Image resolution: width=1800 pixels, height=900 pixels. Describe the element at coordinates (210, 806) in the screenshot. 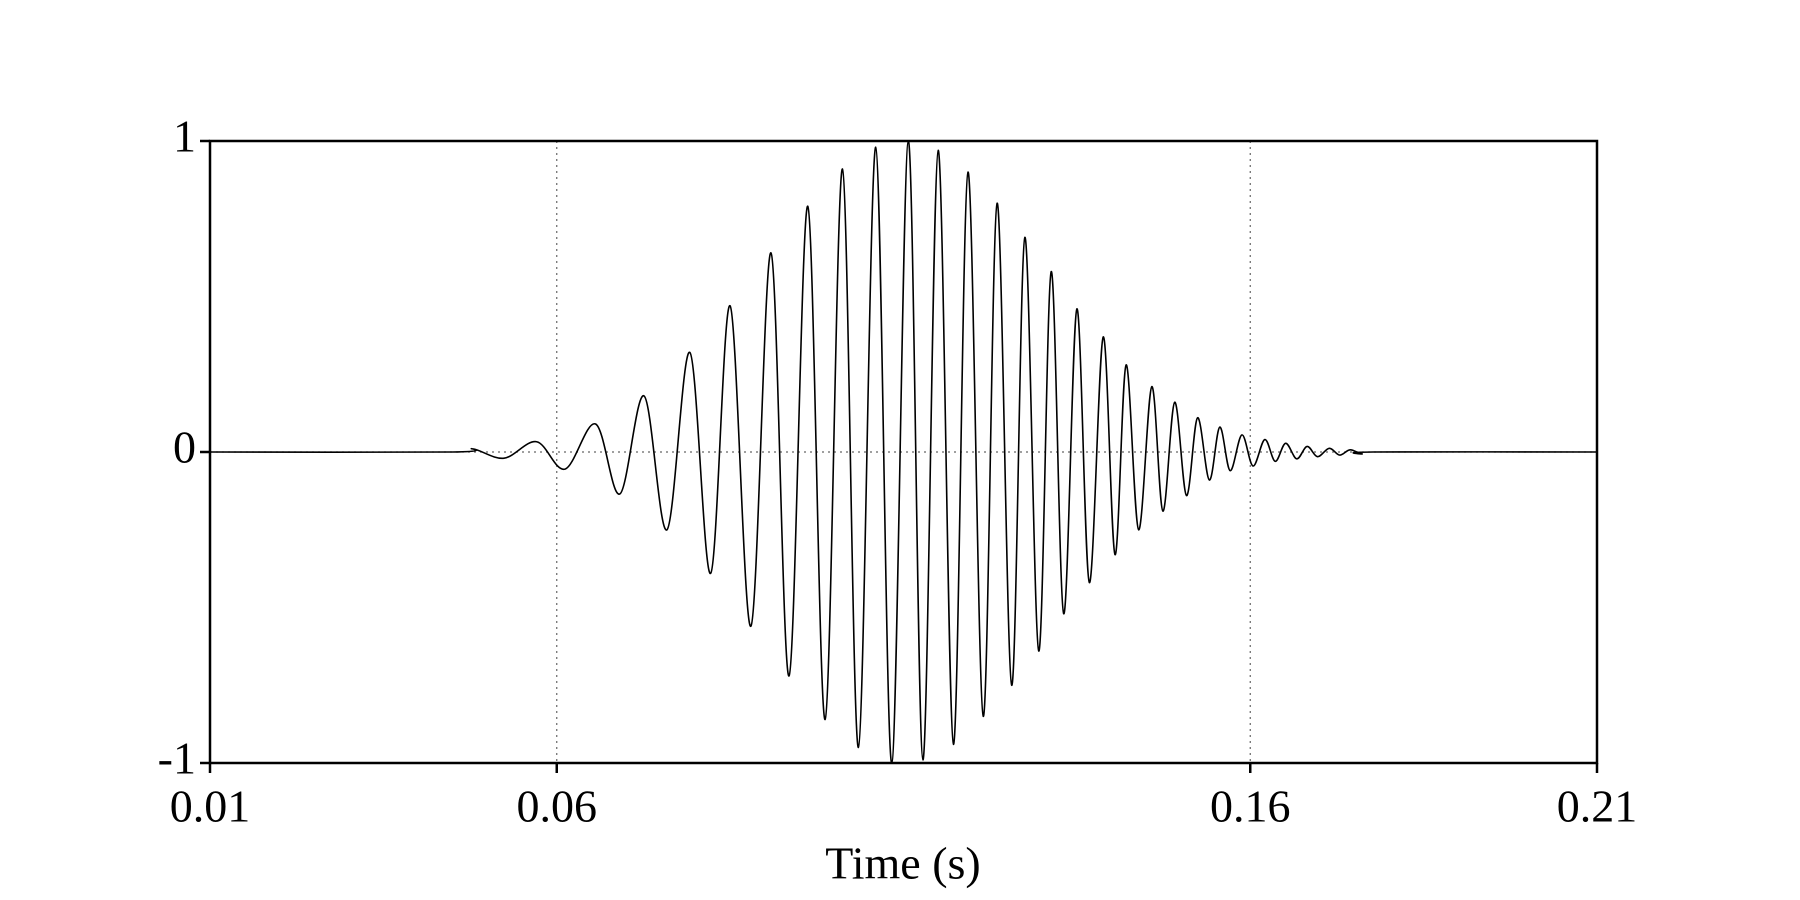

I see `x-tick-label: 0.01` at that location.